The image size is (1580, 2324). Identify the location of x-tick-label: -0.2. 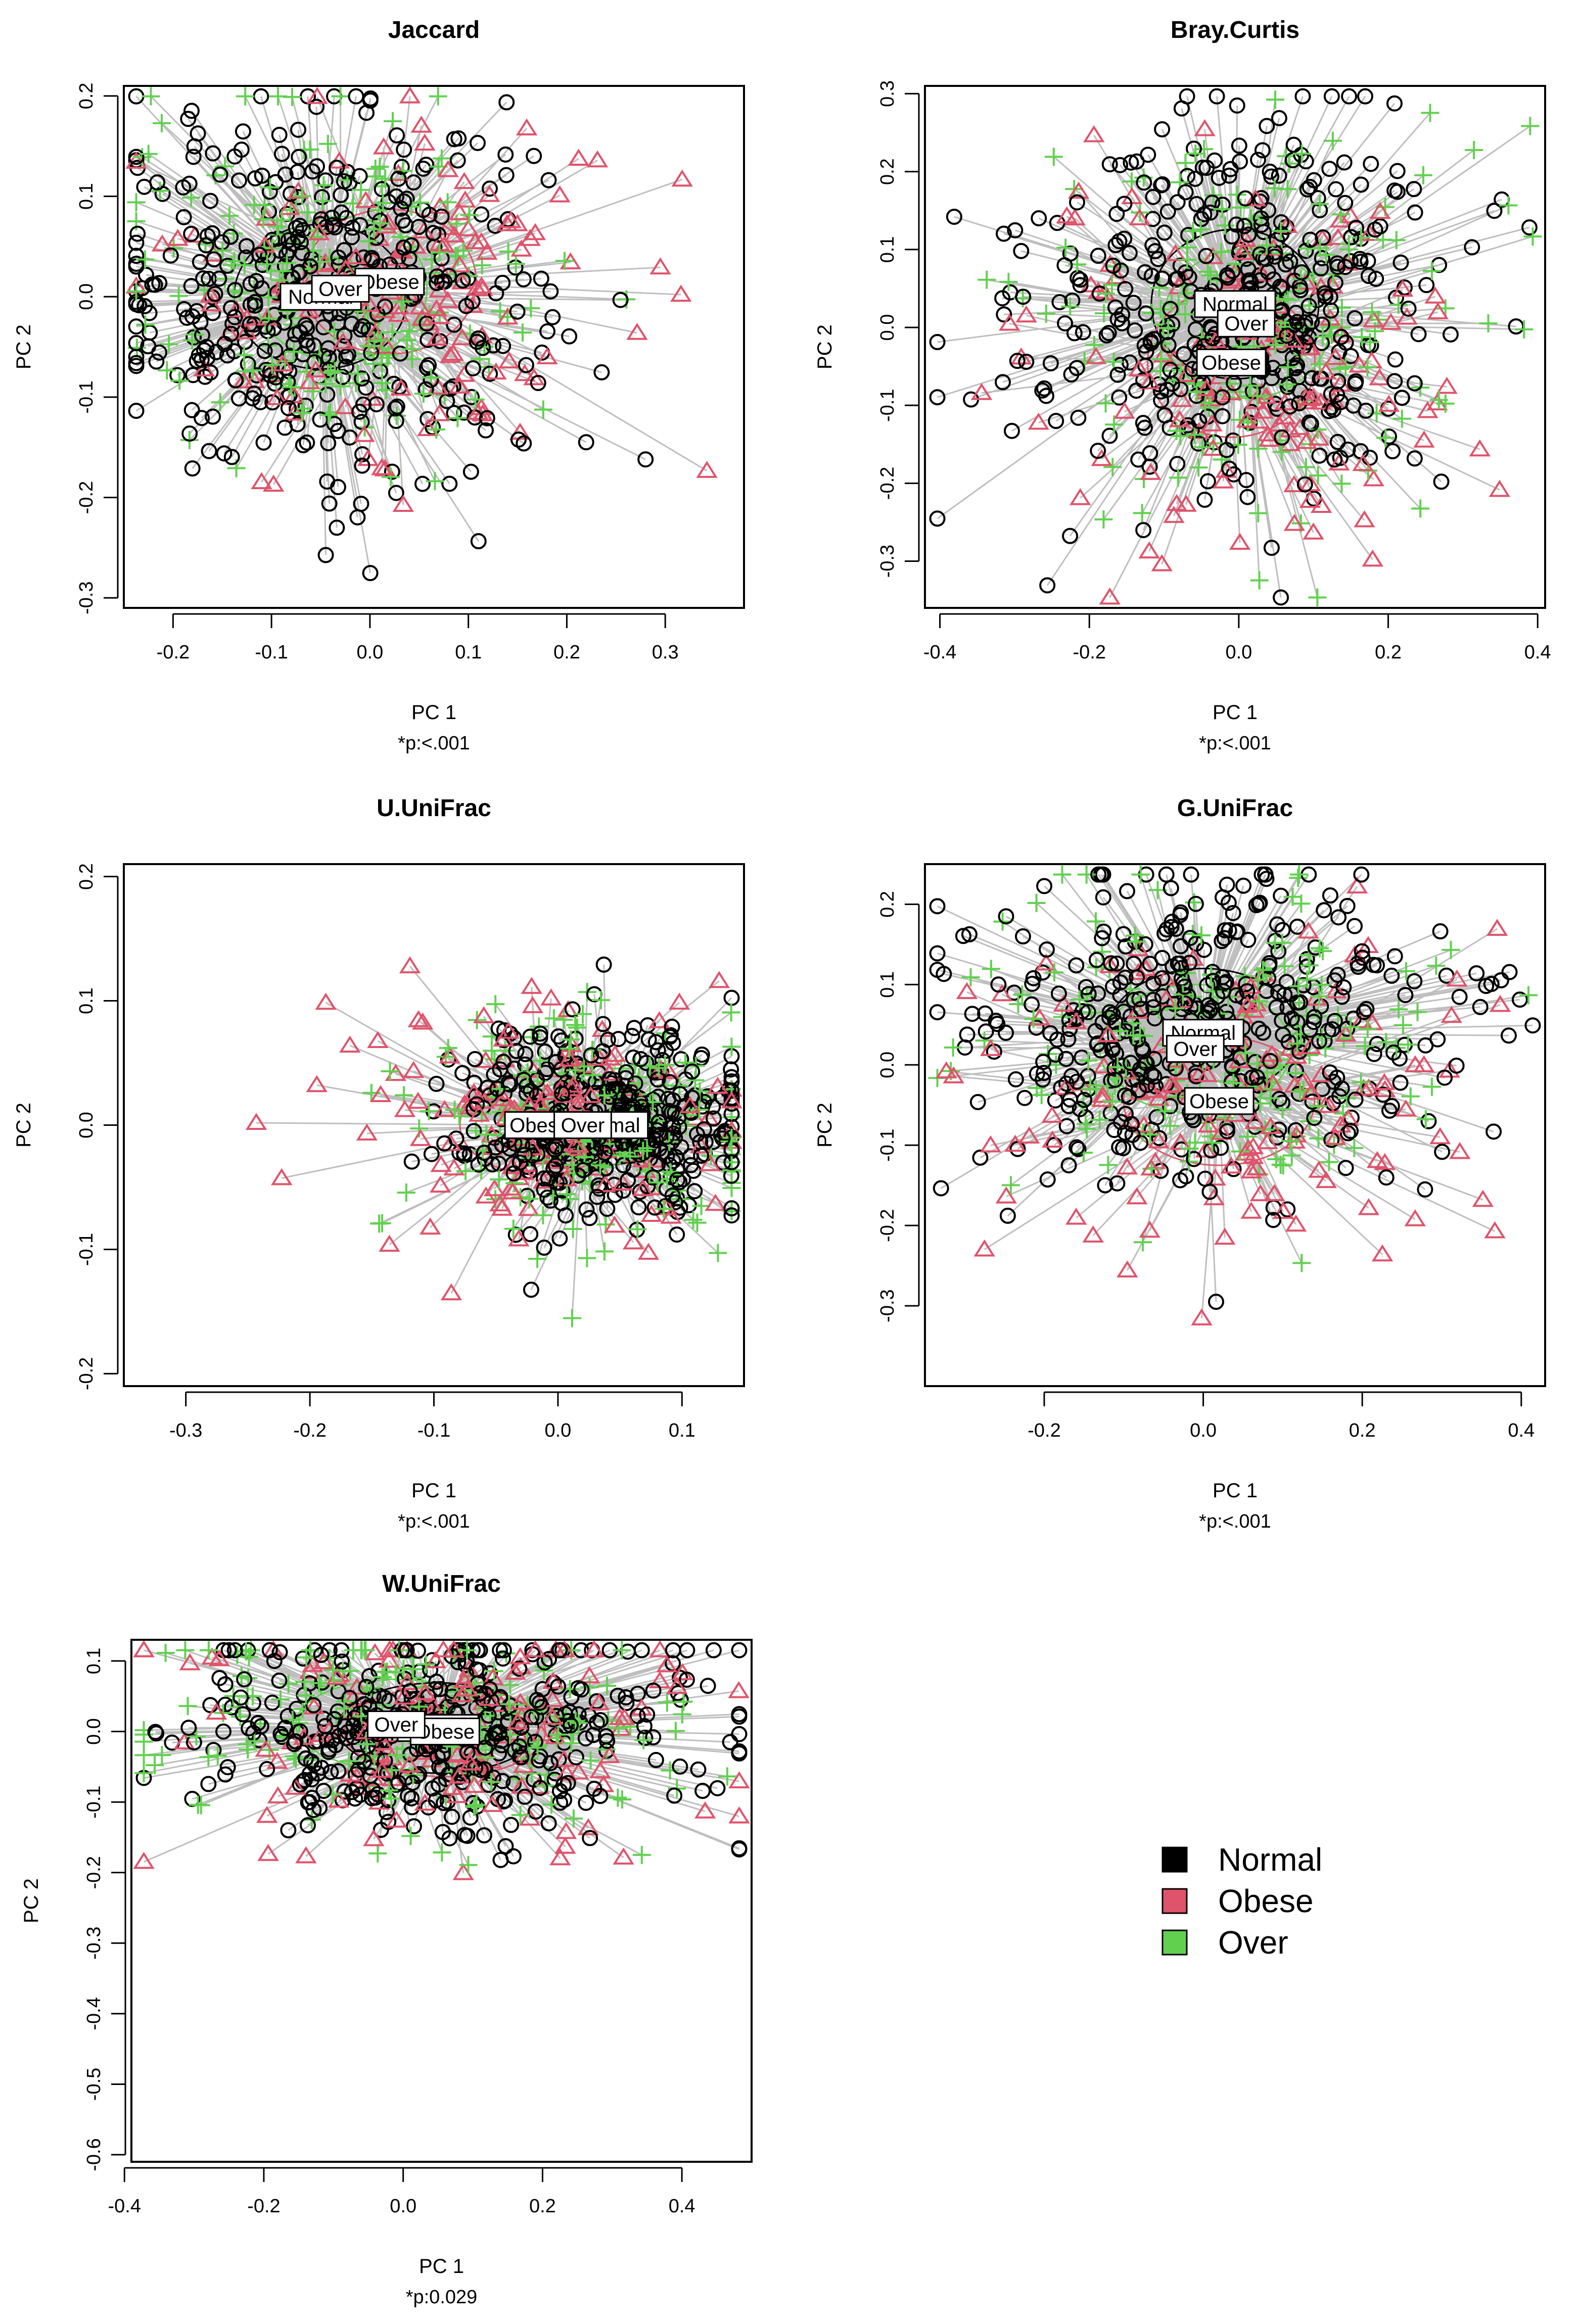
(1089, 652).